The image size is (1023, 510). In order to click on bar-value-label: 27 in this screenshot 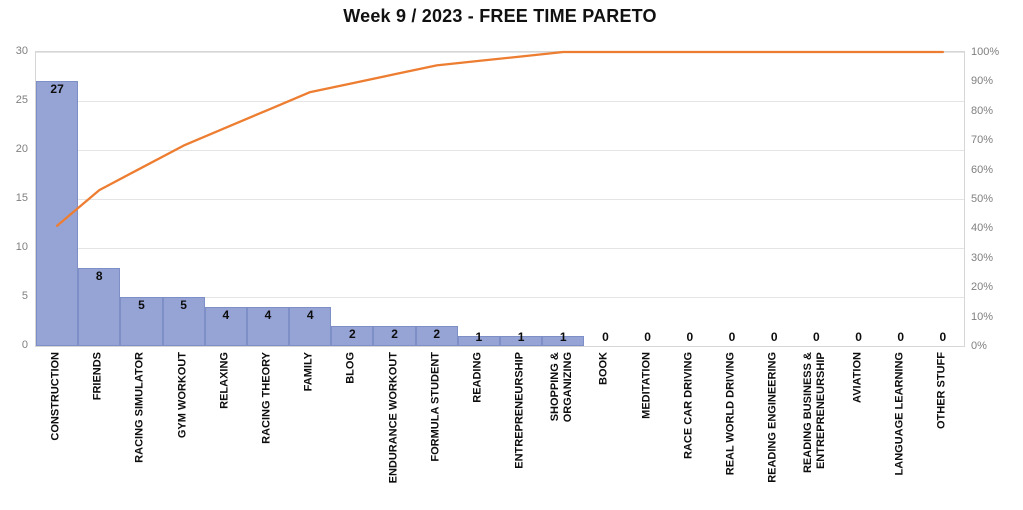, I will do `click(57, 89)`.